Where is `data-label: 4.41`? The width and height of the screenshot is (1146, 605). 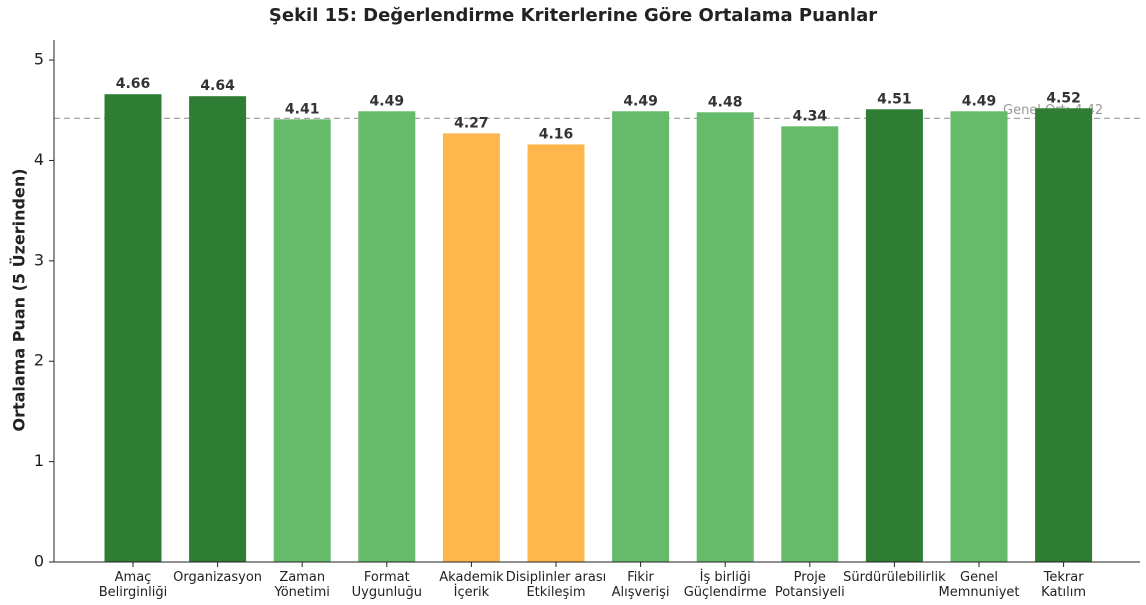
data-label: 4.41 is located at coordinates (302, 109).